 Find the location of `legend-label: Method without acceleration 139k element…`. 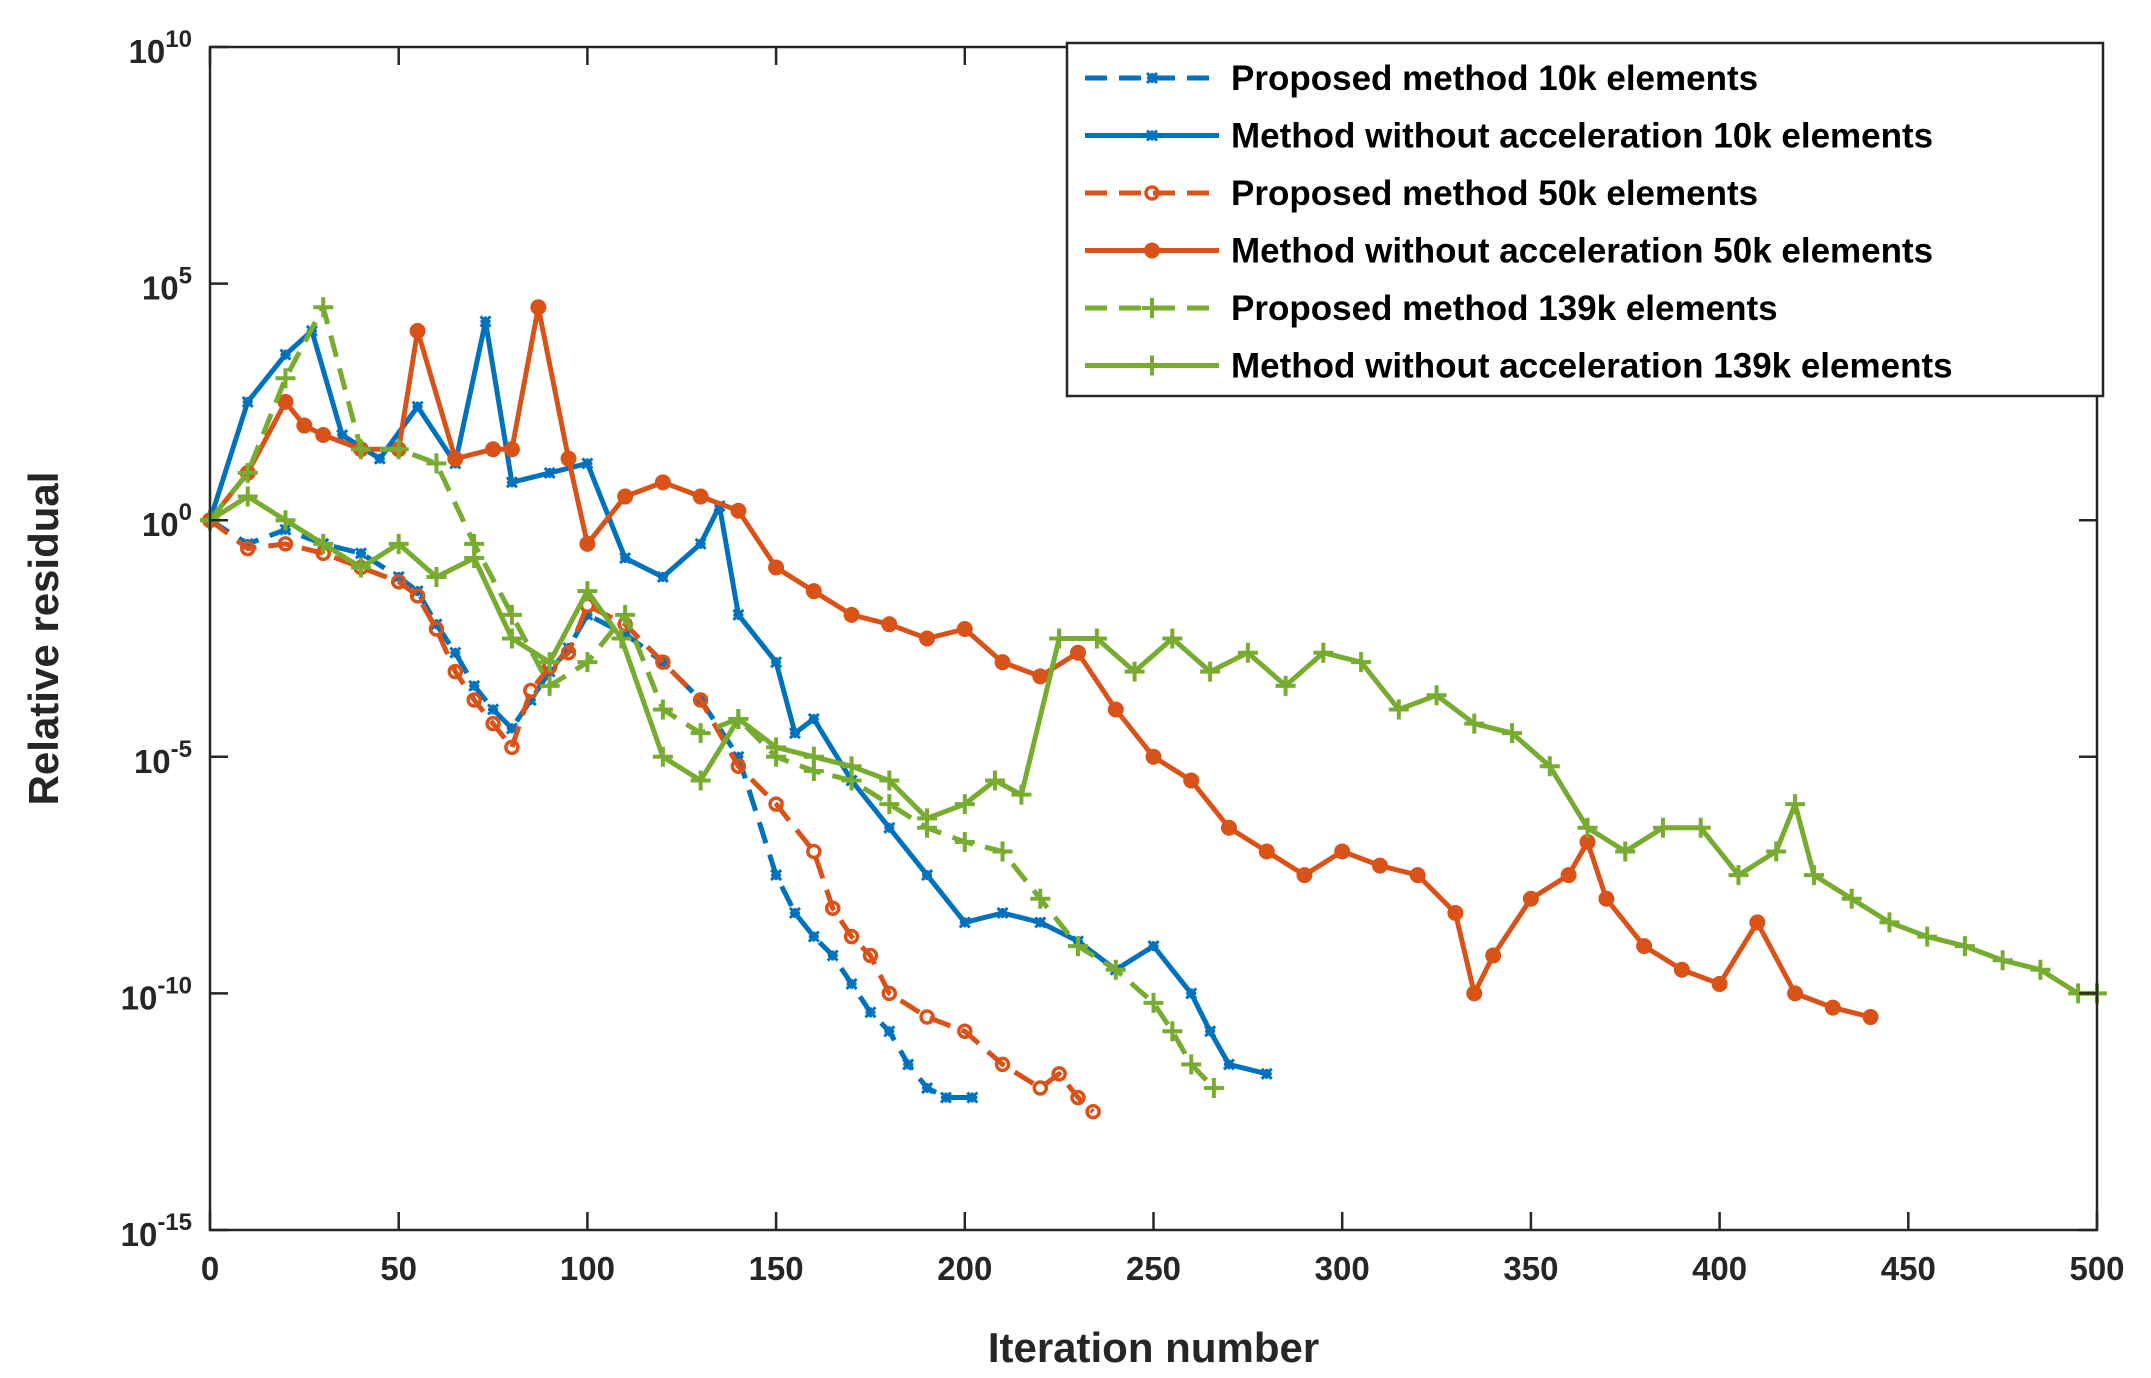

legend-label: Method without acceleration 139k element… is located at coordinates (1592, 366).